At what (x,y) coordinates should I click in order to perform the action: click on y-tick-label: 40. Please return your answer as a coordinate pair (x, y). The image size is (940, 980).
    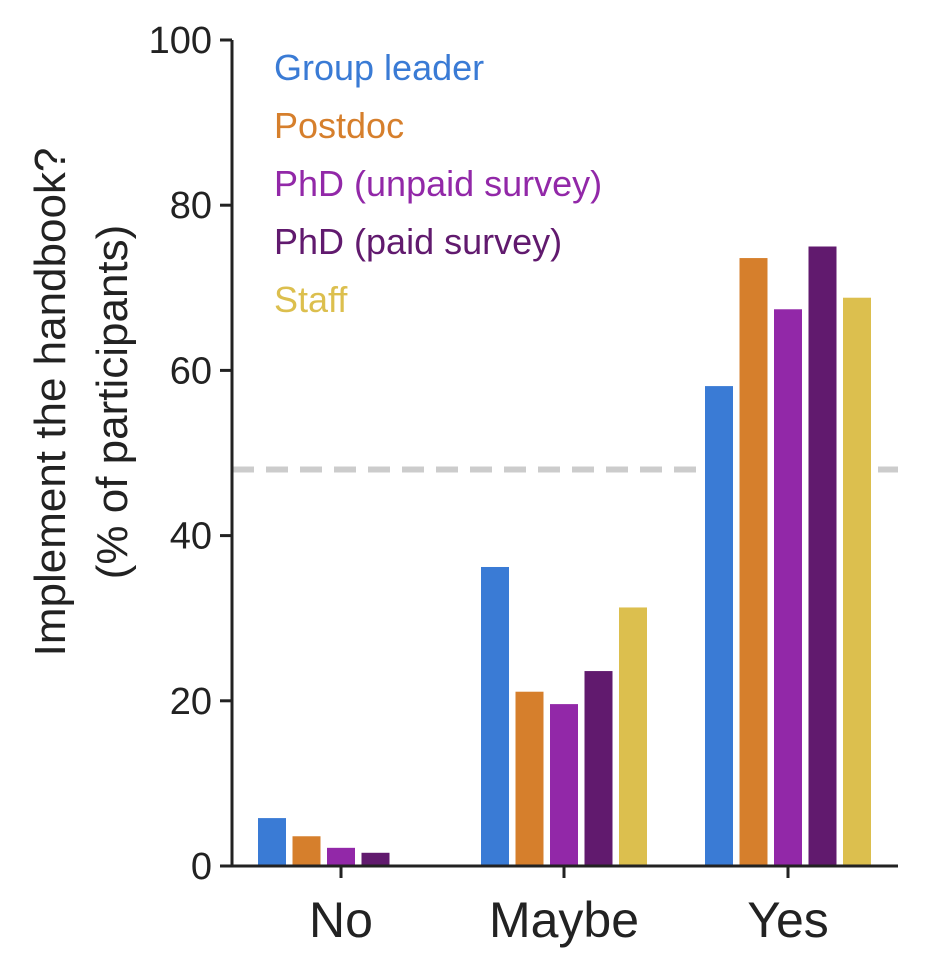
    Looking at the image, I should click on (191, 537).